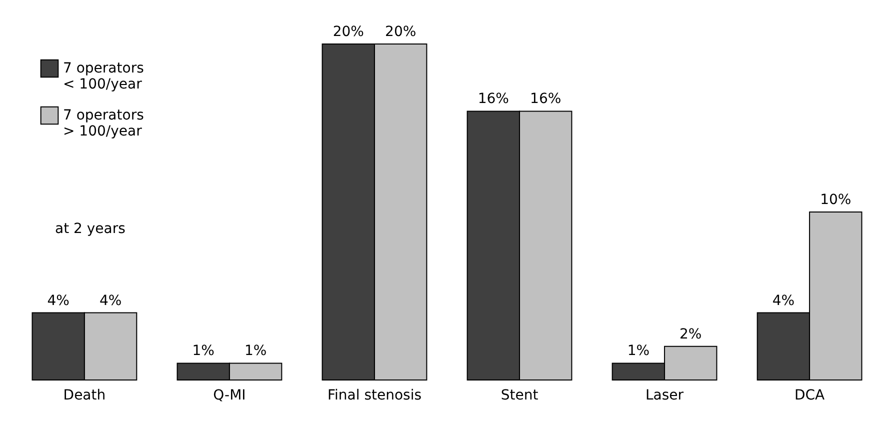 Image resolution: width=894 pixels, height=427 pixels. I want to click on x-tick-label: Laser, so click(665, 396).